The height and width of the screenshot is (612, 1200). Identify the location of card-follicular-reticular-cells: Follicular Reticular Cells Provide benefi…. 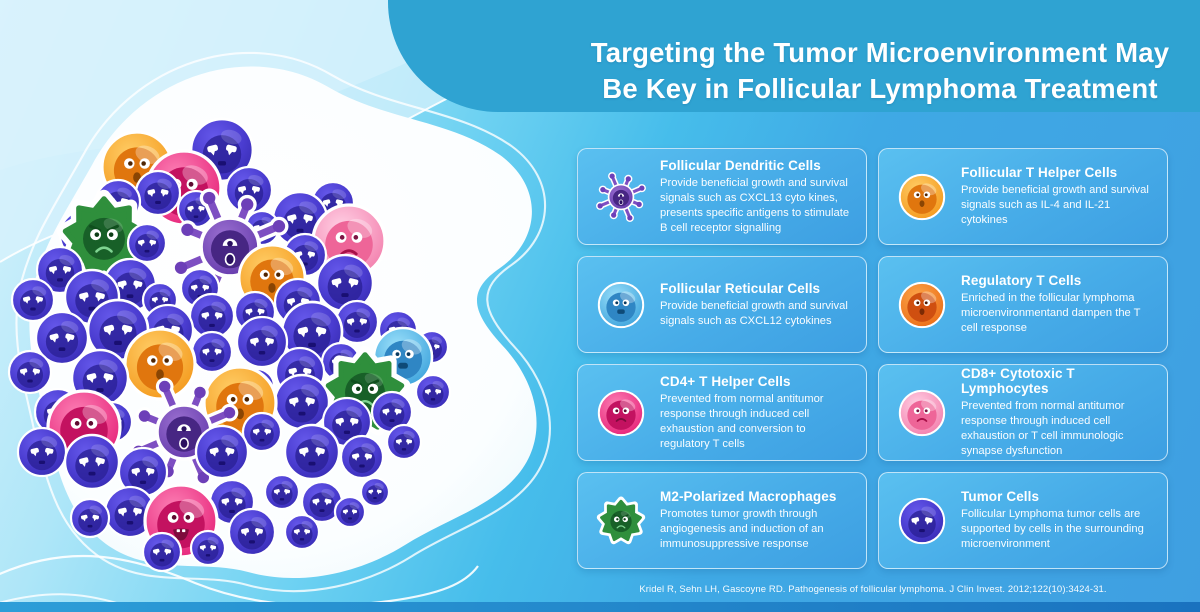
(722, 304).